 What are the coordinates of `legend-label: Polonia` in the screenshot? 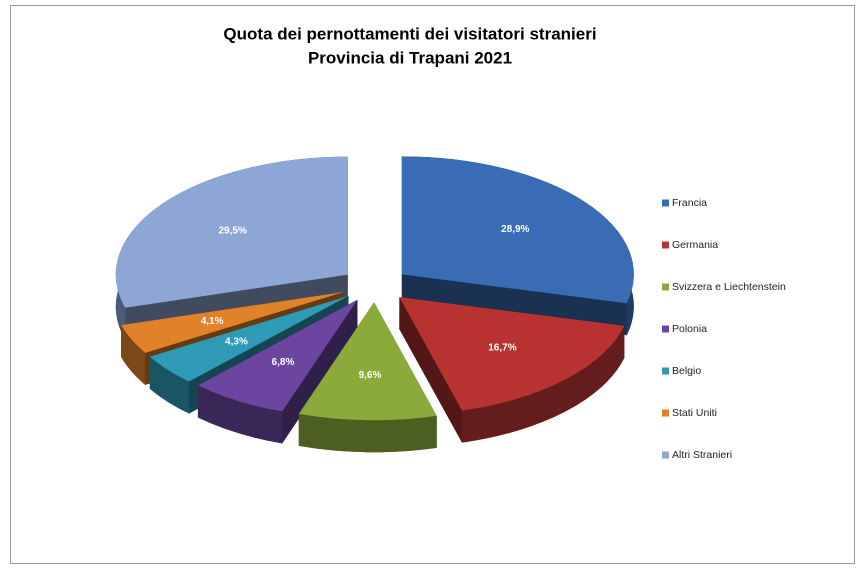 It's located at (689, 329).